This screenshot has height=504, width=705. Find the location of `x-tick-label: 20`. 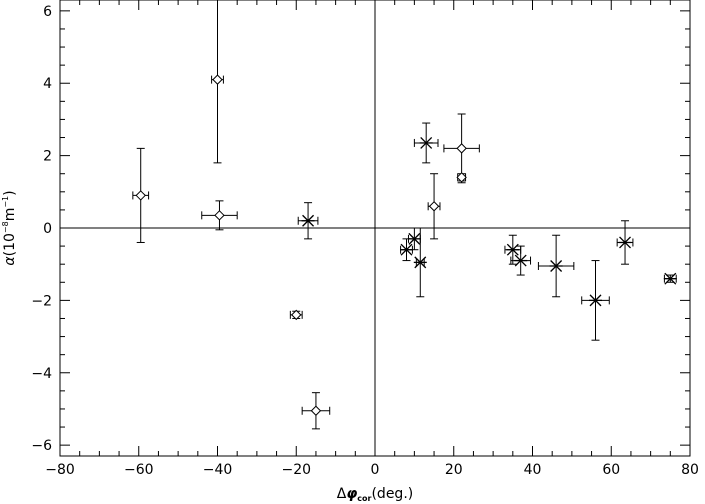

x-tick-label: 20 is located at coordinates (454, 470).